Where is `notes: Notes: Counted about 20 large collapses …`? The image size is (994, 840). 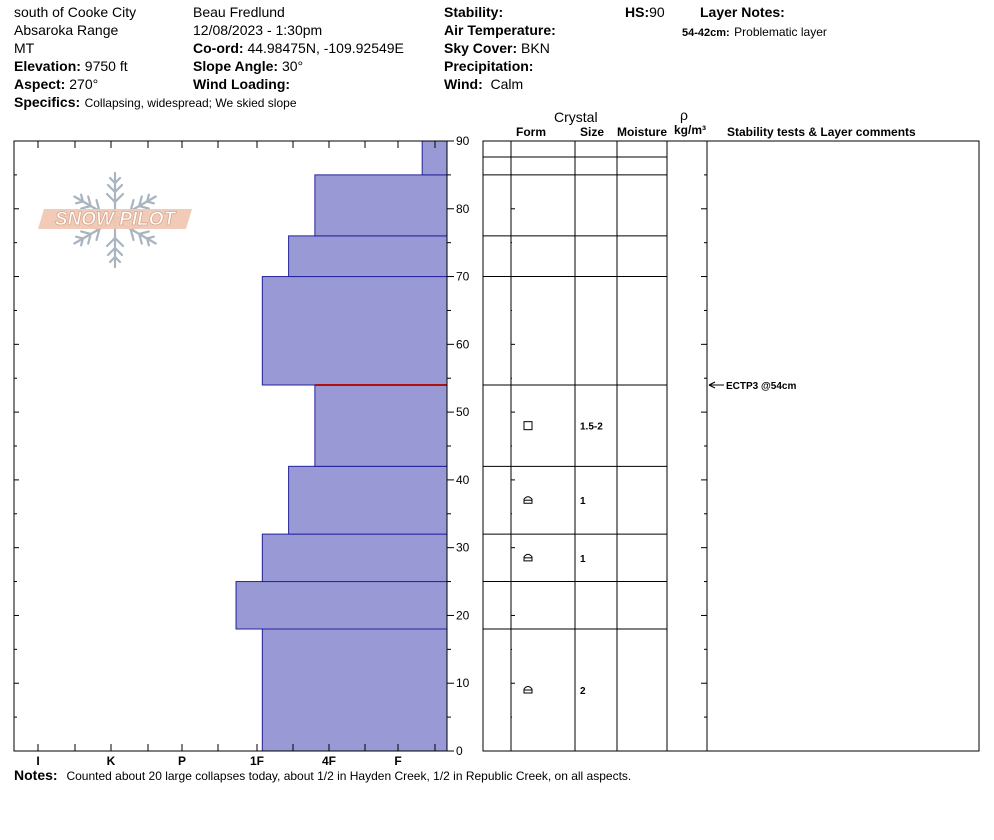 notes: Notes: Counted about 20 large collapses … is located at coordinates (323, 775).